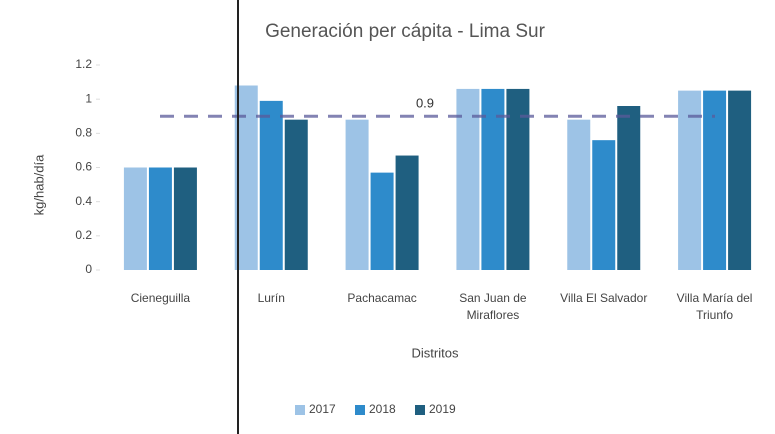  Describe the element at coordinates (83, 235) in the screenshot. I see `y-tick-label: 0.2` at that location.